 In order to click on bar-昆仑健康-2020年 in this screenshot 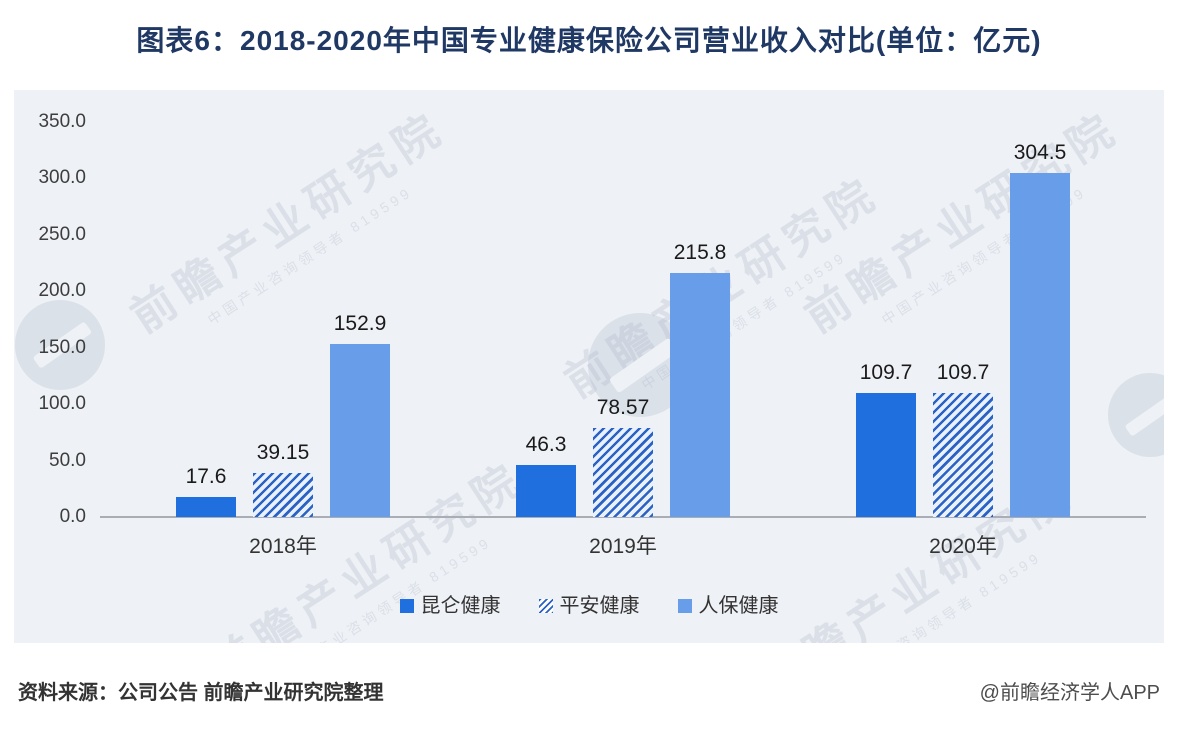, I will do `click(886, 455)`.